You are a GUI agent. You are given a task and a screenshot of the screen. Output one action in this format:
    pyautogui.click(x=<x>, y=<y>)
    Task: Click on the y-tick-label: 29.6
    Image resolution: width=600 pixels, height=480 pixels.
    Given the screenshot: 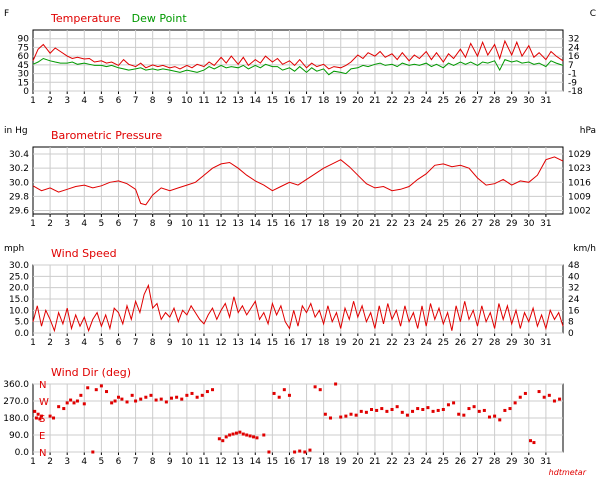 What is the action you would take?
    pyautogui.click(x=19, y=211)
    